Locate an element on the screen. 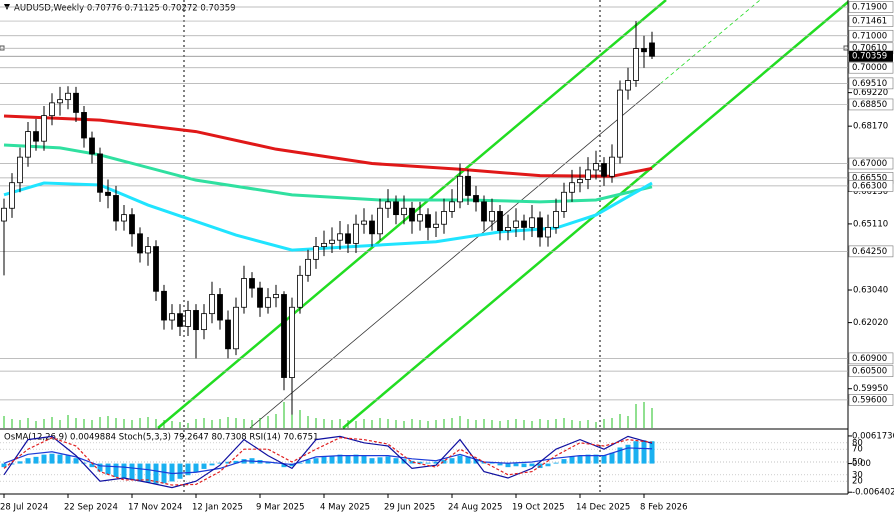 The height and width of the screenshot is (514, 894). y-tick-label: 0.62020 is located at coordinates (870, 323).